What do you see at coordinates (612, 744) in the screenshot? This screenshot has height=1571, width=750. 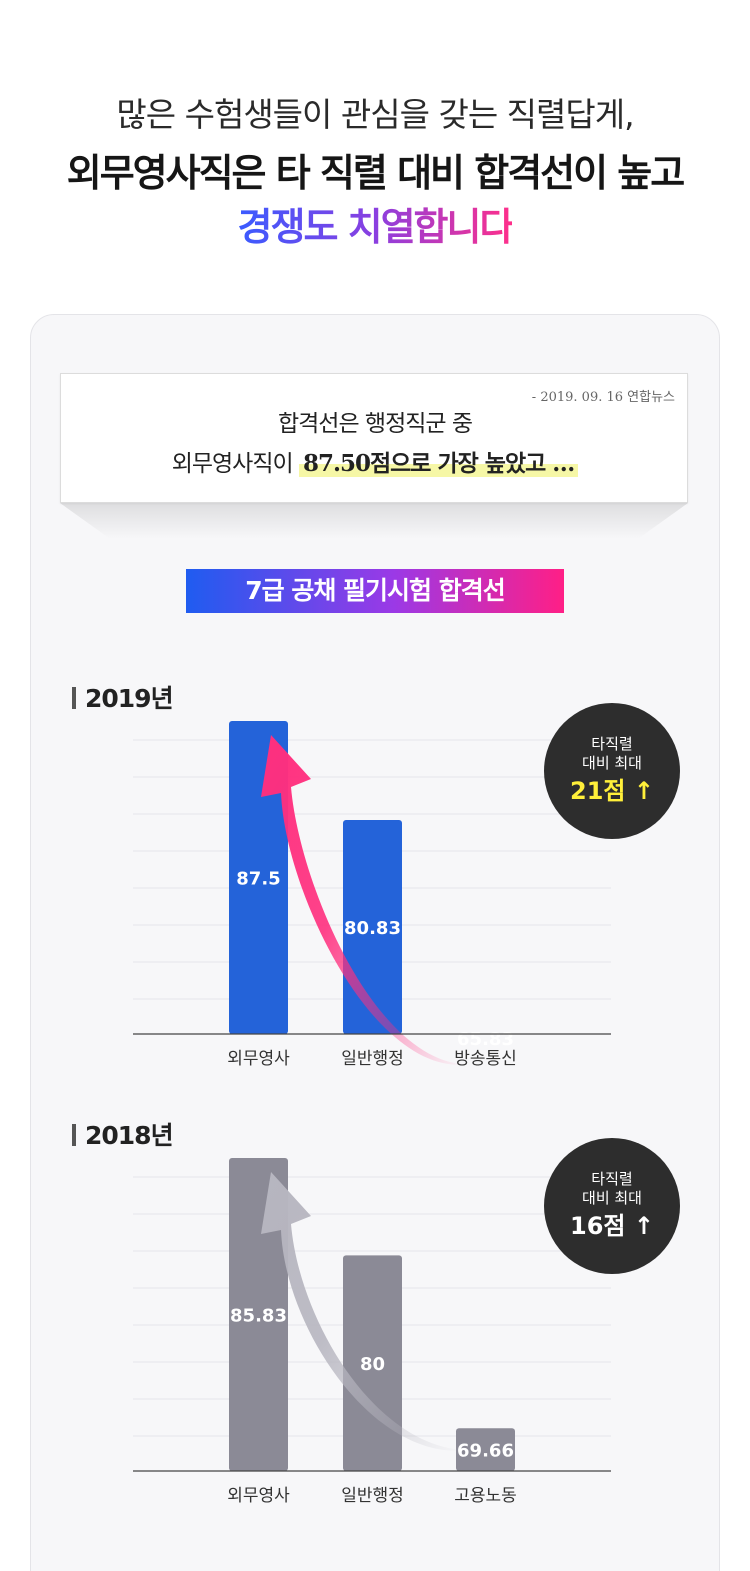 I see `badge-2019-line1: 타직렬` at bounding box center [612, 744].